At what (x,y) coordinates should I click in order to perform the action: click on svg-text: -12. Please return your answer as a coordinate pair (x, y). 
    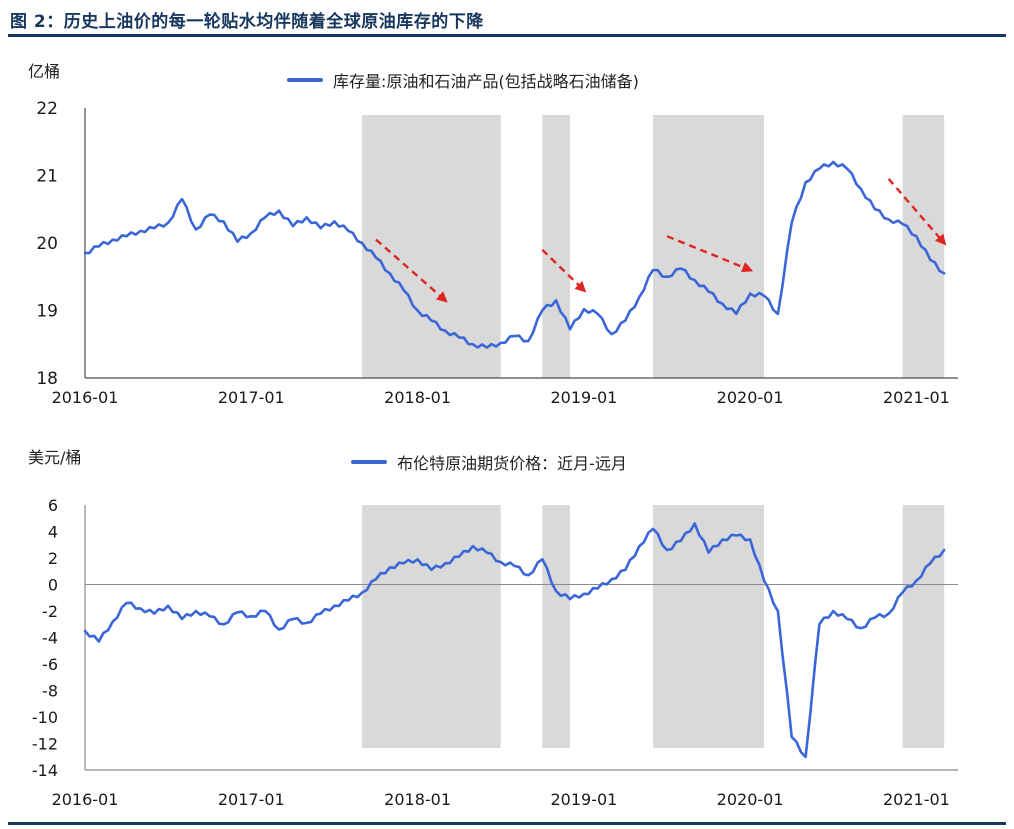
    Looking at the image, I should click on (45, 744).